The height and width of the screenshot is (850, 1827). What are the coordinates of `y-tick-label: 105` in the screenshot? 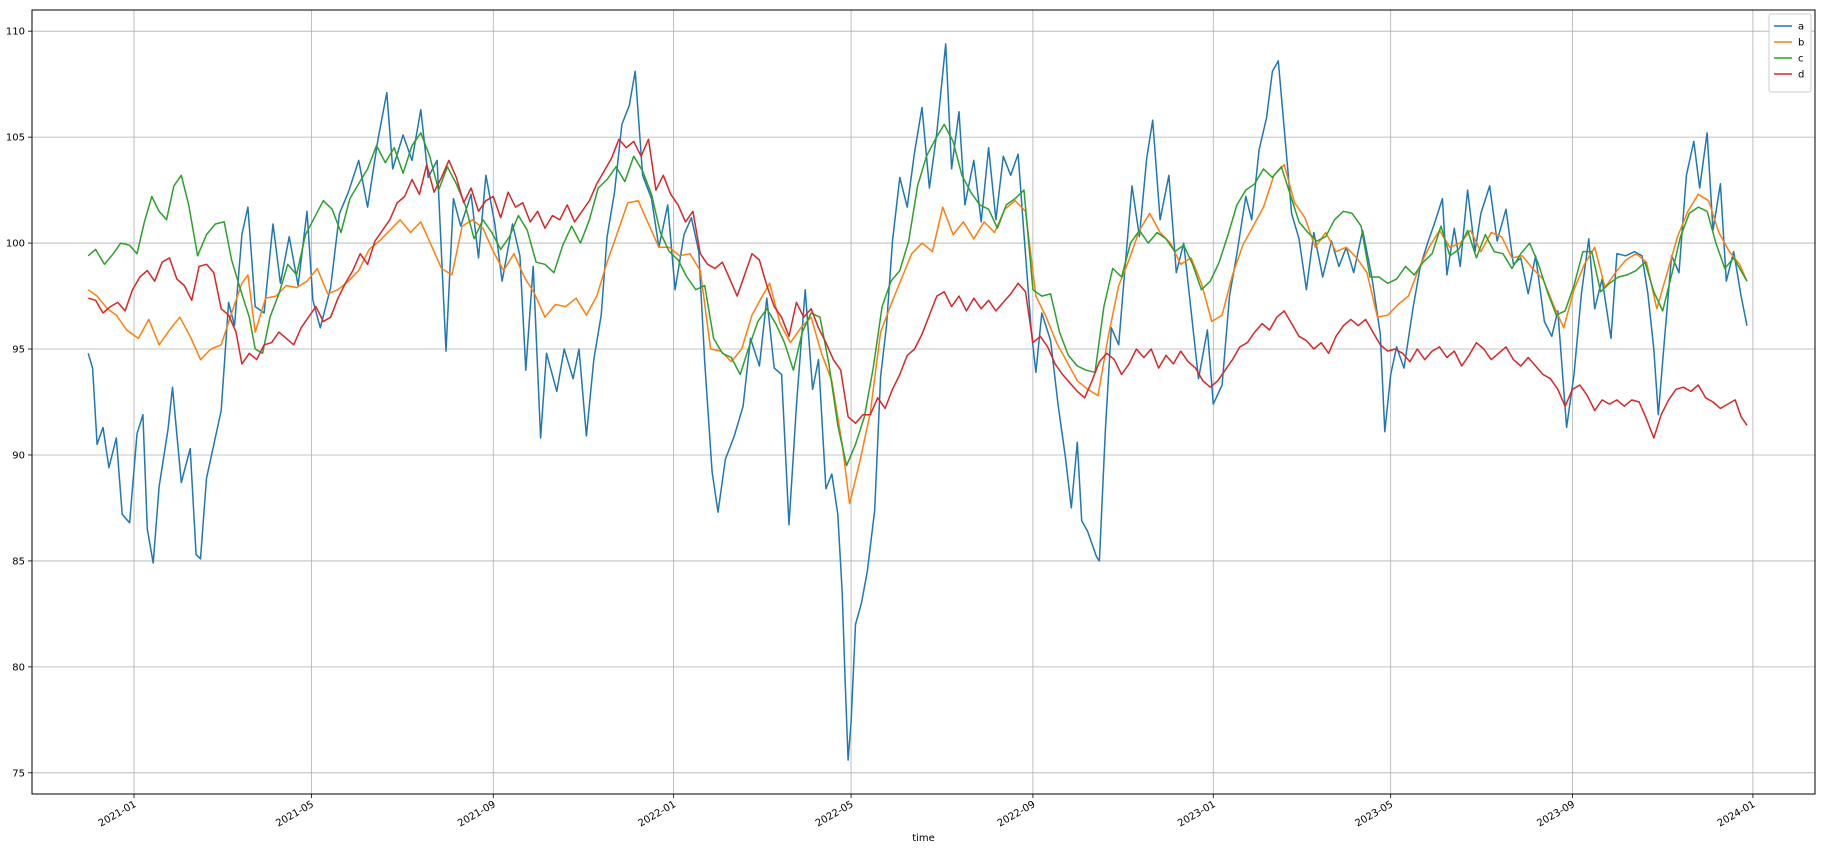 It's located at (15, 138).